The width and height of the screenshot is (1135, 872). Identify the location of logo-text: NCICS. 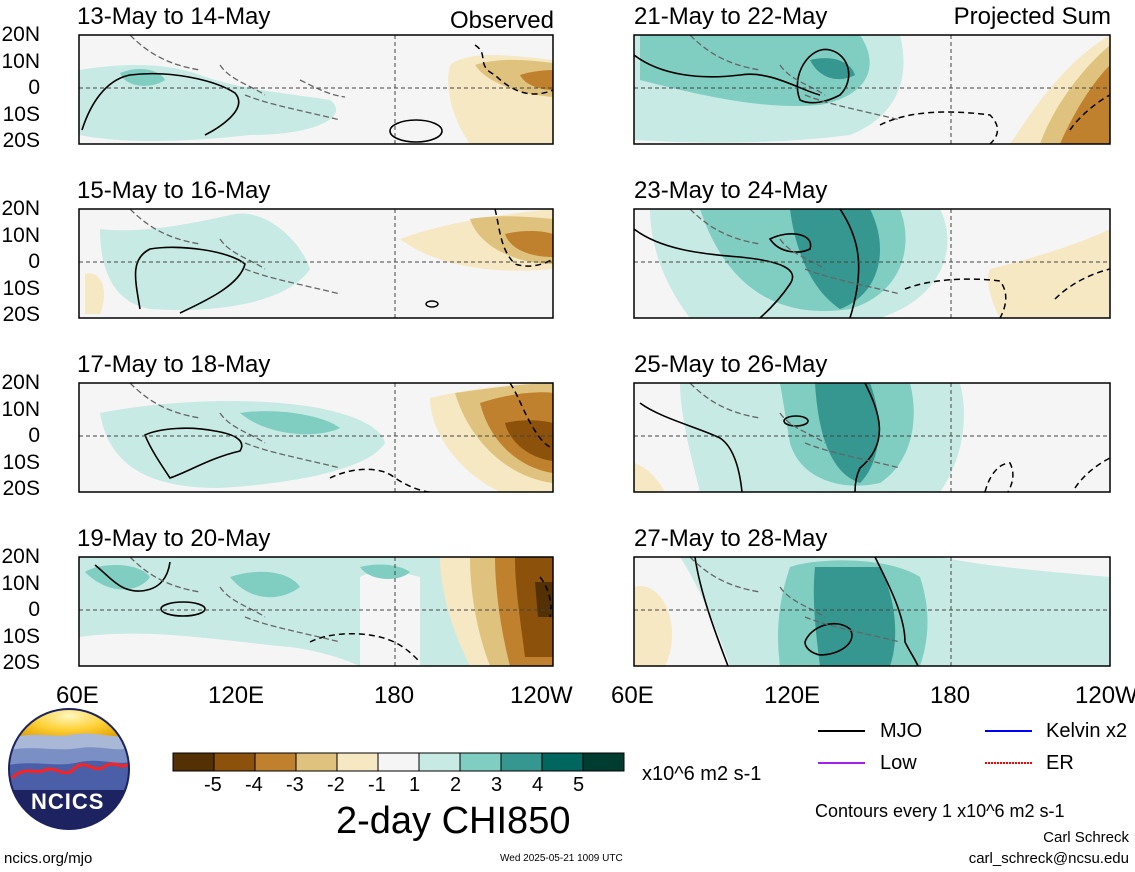
(68, 801).